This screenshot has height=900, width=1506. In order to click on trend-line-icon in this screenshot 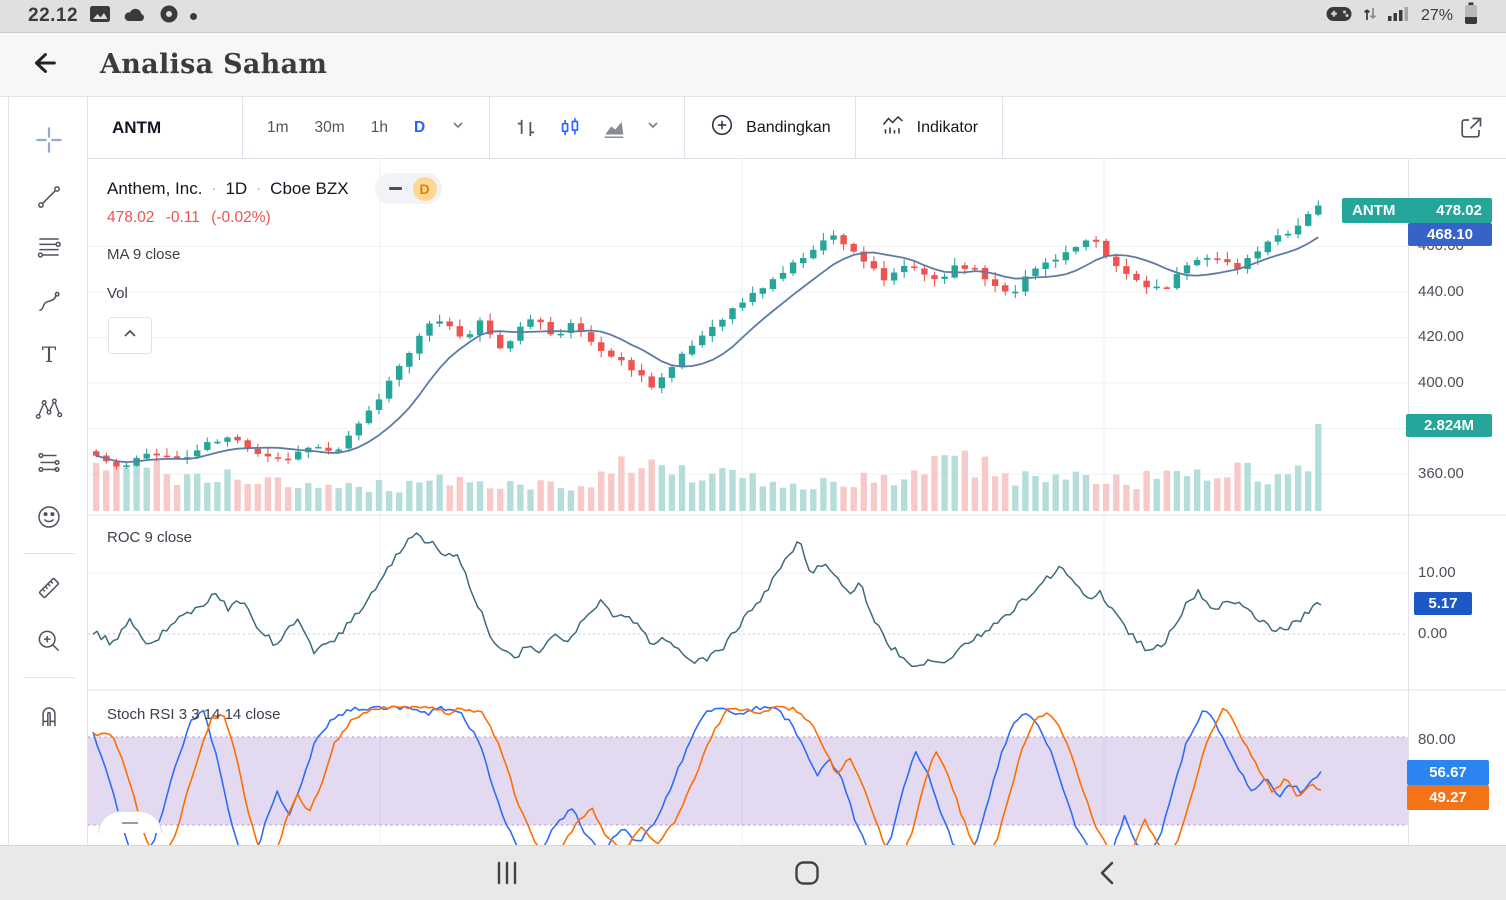, I will do `click(49, 197)`.